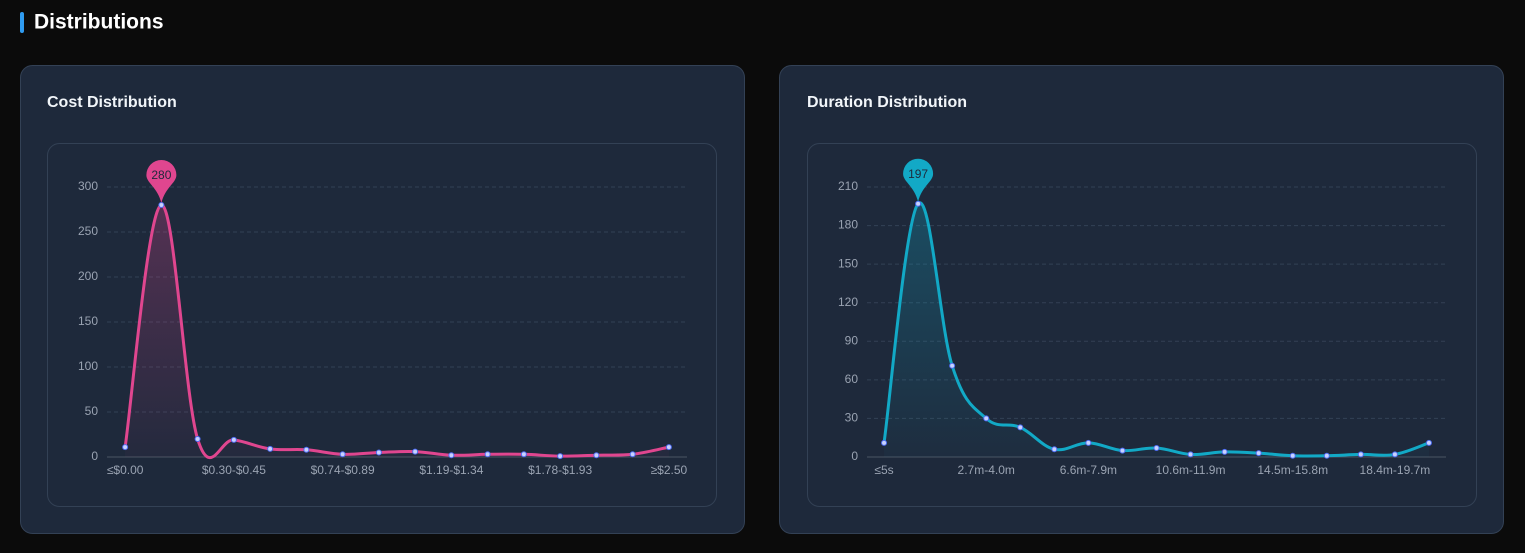  What do you see at coordinates (1191, 470) in the screenshot?
I see `x-tick-label: 10.6m-11.9m` at bounding box center [1191, 470].